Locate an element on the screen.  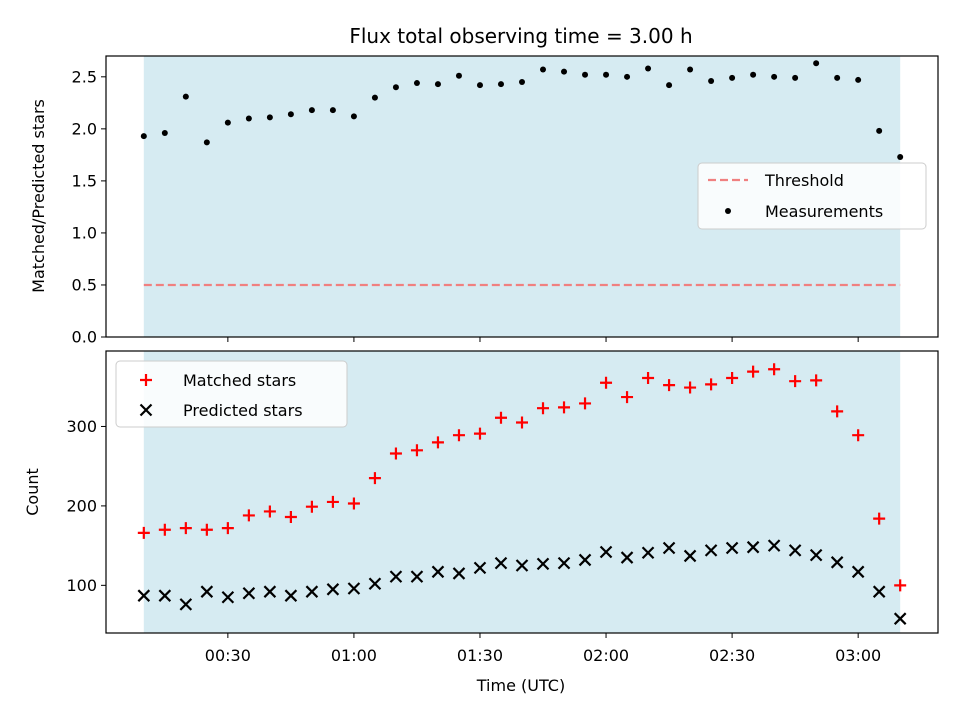
bottom-legend: Matched stars Predicted stars is located at coordinates (231, 394).